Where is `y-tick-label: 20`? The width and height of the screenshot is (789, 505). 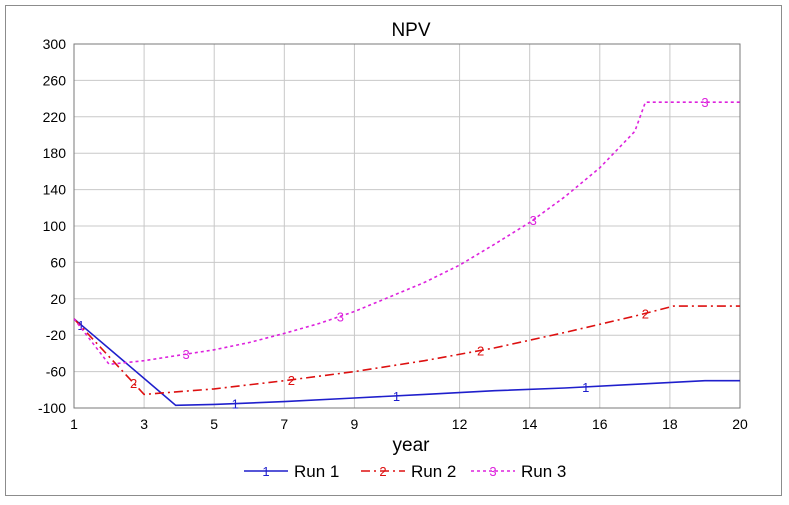 y-tick-label: 20 is located at coordinates (58, 299).